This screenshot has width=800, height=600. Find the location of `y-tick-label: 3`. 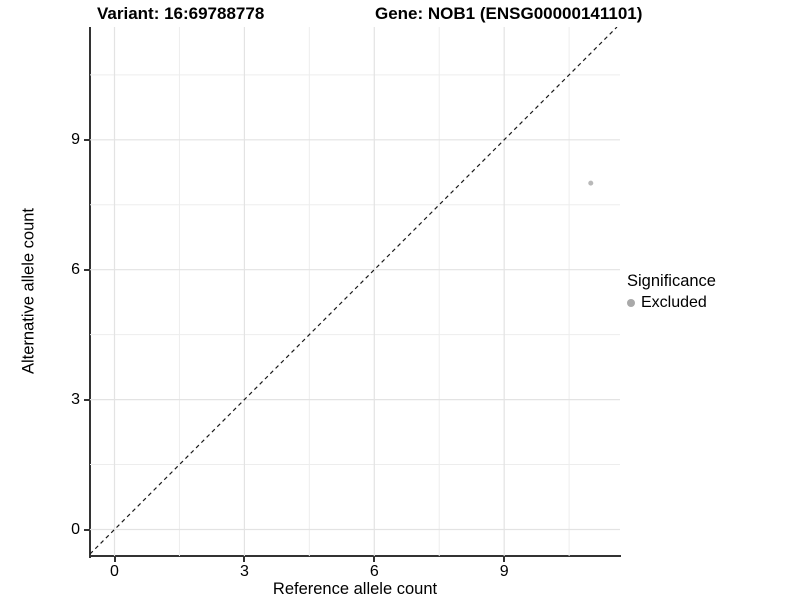

y-tick-label: 3 is located at coordinates (75, 399).